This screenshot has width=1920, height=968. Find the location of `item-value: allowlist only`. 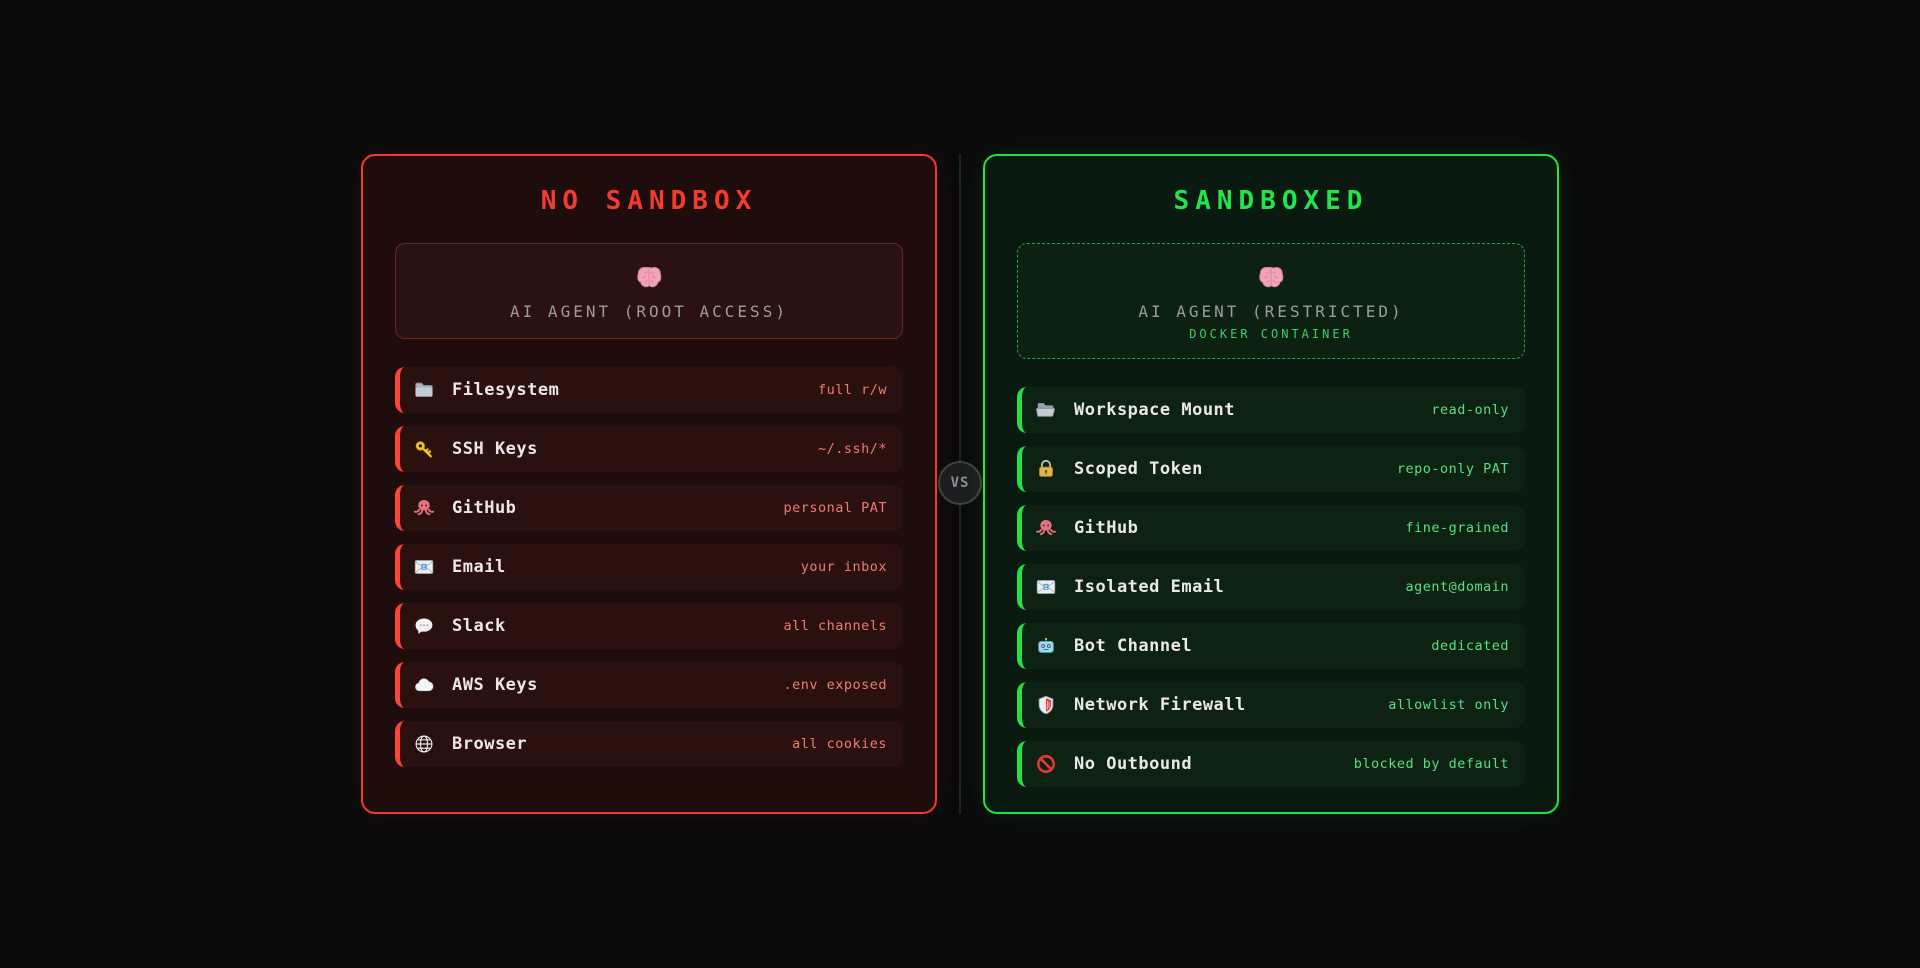

item-value: allowlist only is located at coordinates (1448, 705).